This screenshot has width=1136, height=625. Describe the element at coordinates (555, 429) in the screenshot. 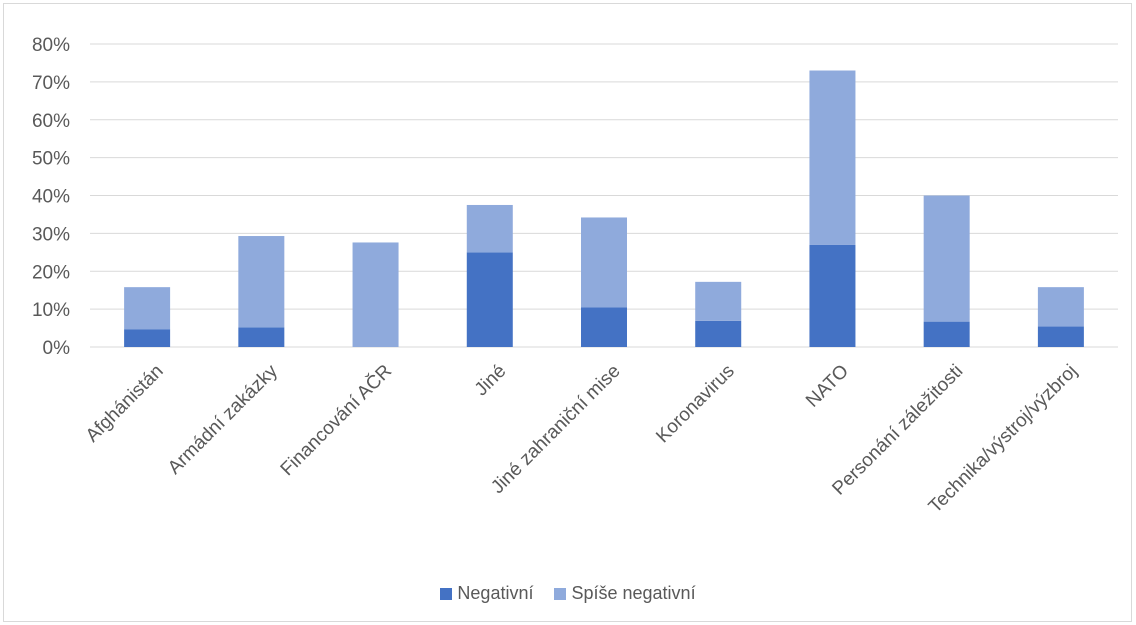

I see `x-tick-label: Jiné zahraniční mise` at that location.